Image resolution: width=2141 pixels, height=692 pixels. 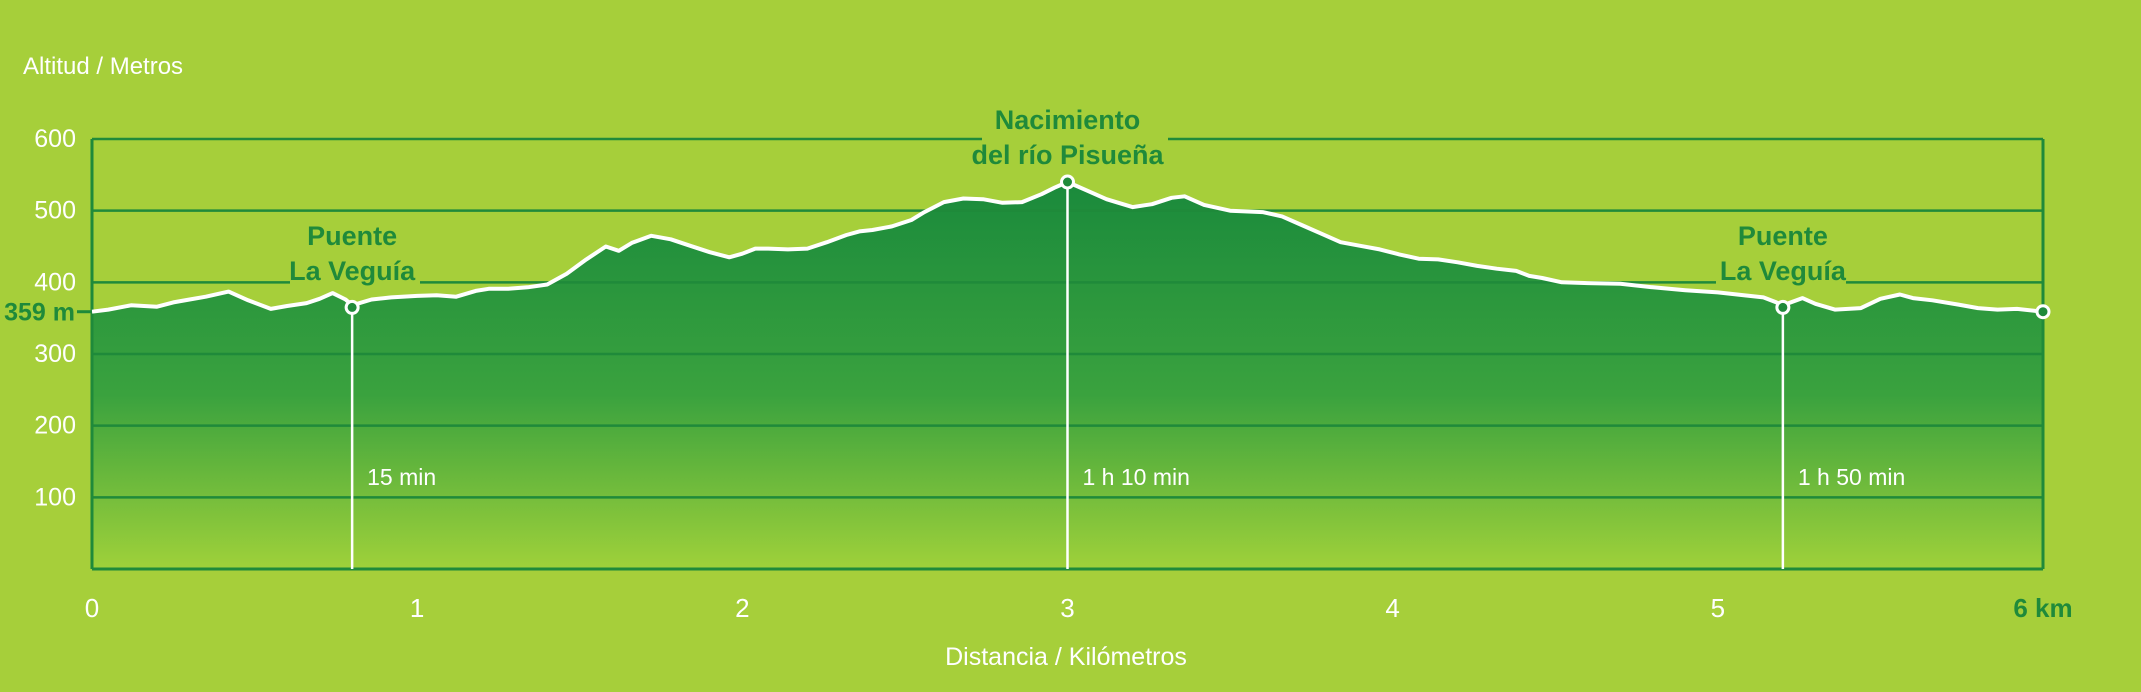 What do you see at coordinates (103, 66) in the screenshot?
I see `y-axis-title: Altitud / Metros` at bounding box center [103, 66].